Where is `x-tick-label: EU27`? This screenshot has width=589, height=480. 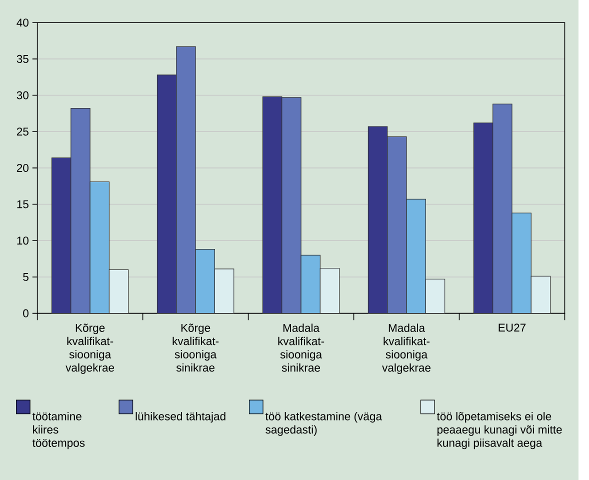
x-tick-label: EU27 is located at coordinates (512, 328).